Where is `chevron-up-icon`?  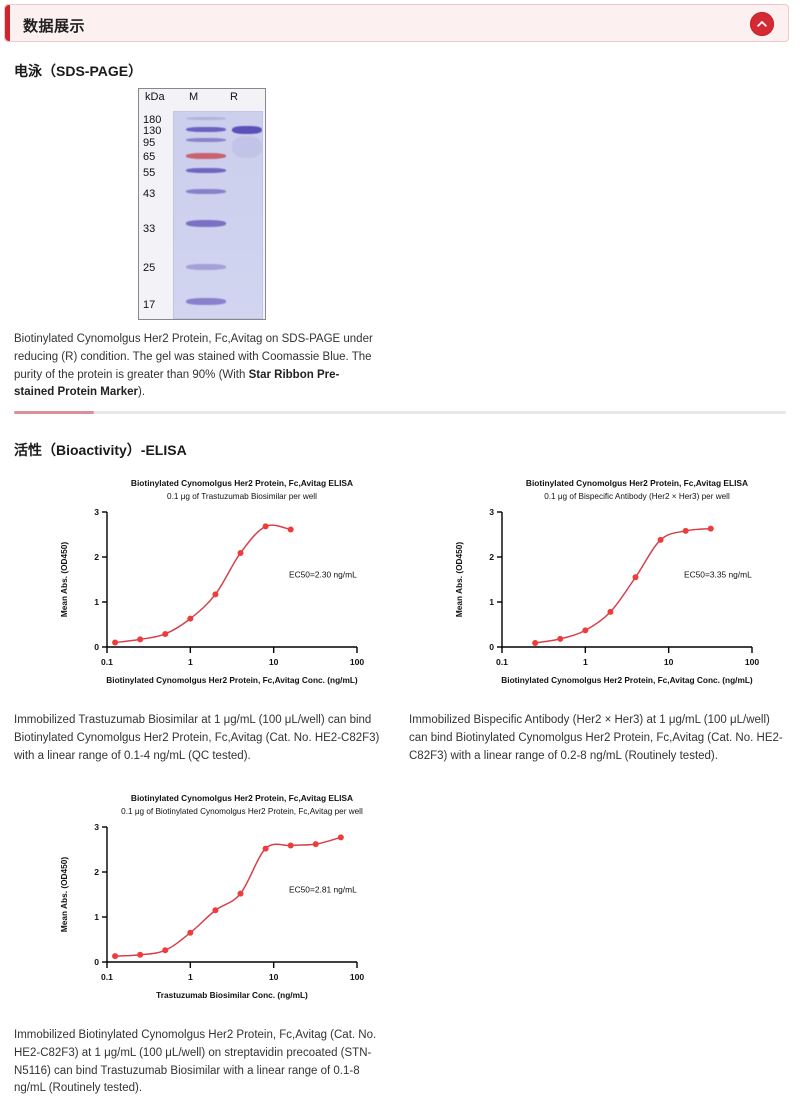
chevron-up-icon is located at coordinates (762, 24).